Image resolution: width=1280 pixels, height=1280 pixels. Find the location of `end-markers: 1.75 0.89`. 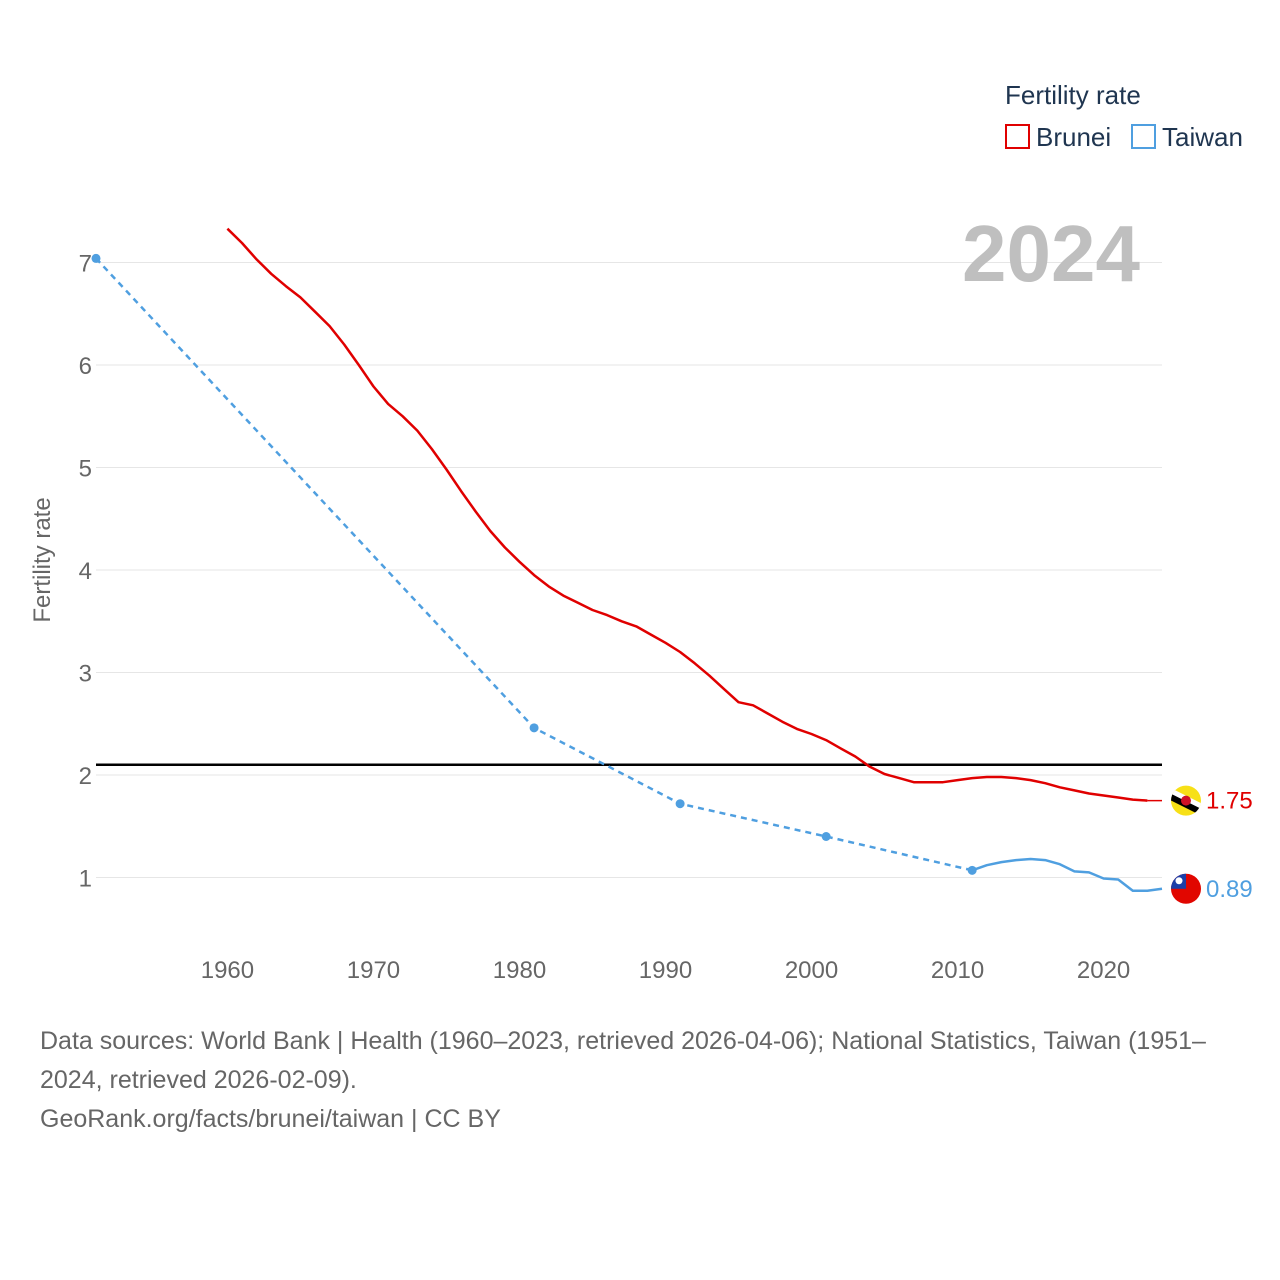

end-markers: 1.75 0.89 is located at coordinates (1212, 844).